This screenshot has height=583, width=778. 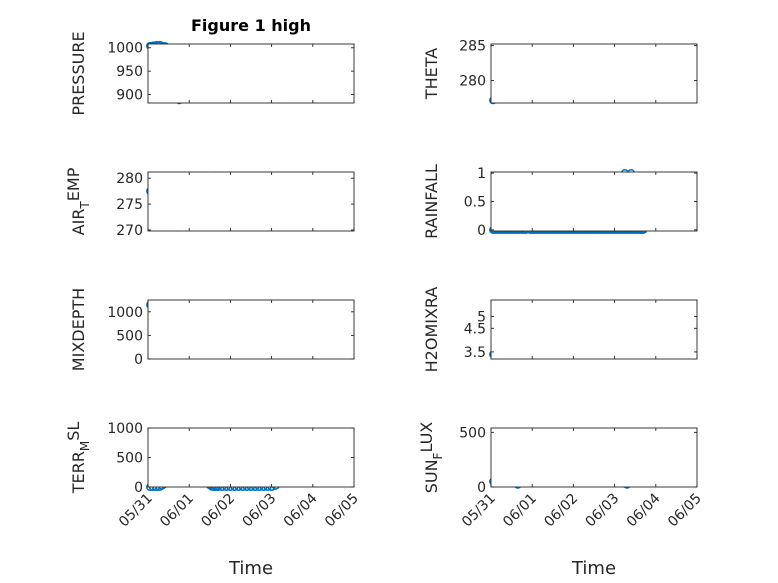 I want to click on y-axis-label-main: PRESSURE, so click(x=78, y=73).